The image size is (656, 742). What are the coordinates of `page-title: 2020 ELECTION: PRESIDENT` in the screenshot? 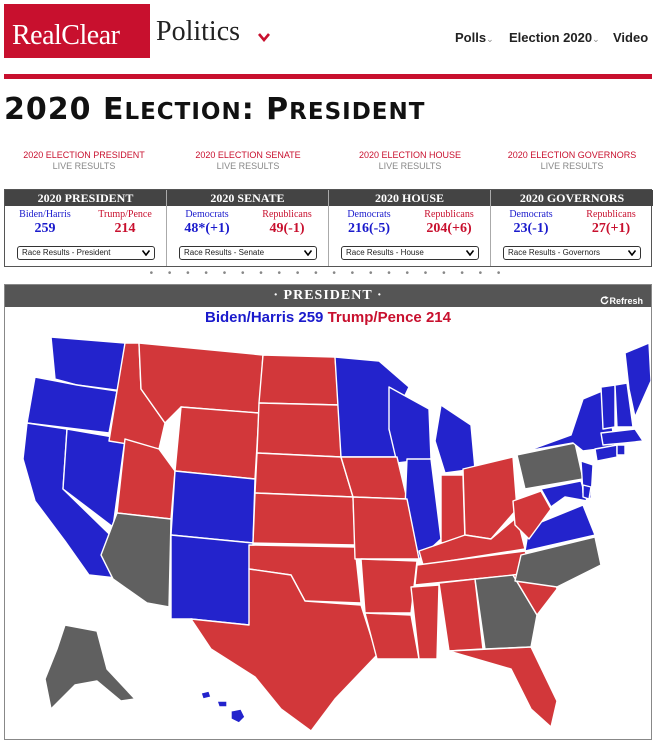 It's located at (215, 109).